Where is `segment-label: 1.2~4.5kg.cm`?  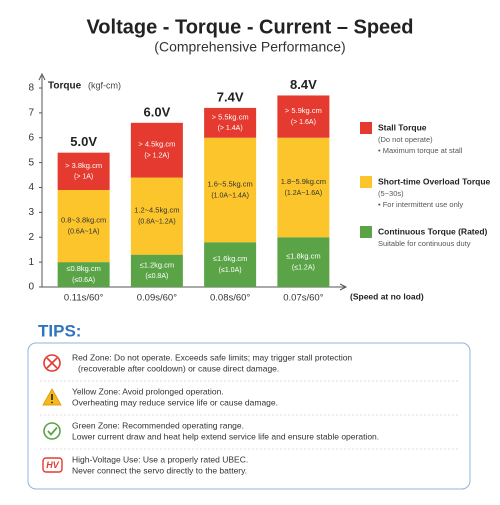
segment-label: 1.2~4.5kg.cm is located at coordinates (156, 210).